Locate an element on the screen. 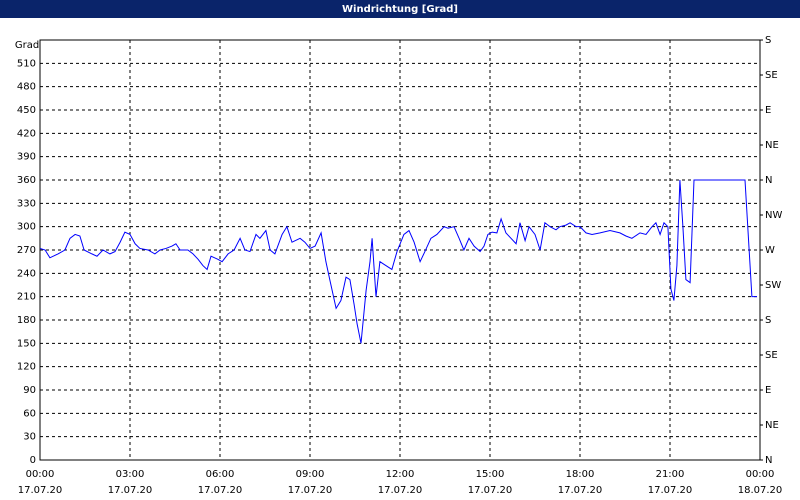  y-tick-label: 90 is located at coordinates (29, 390).